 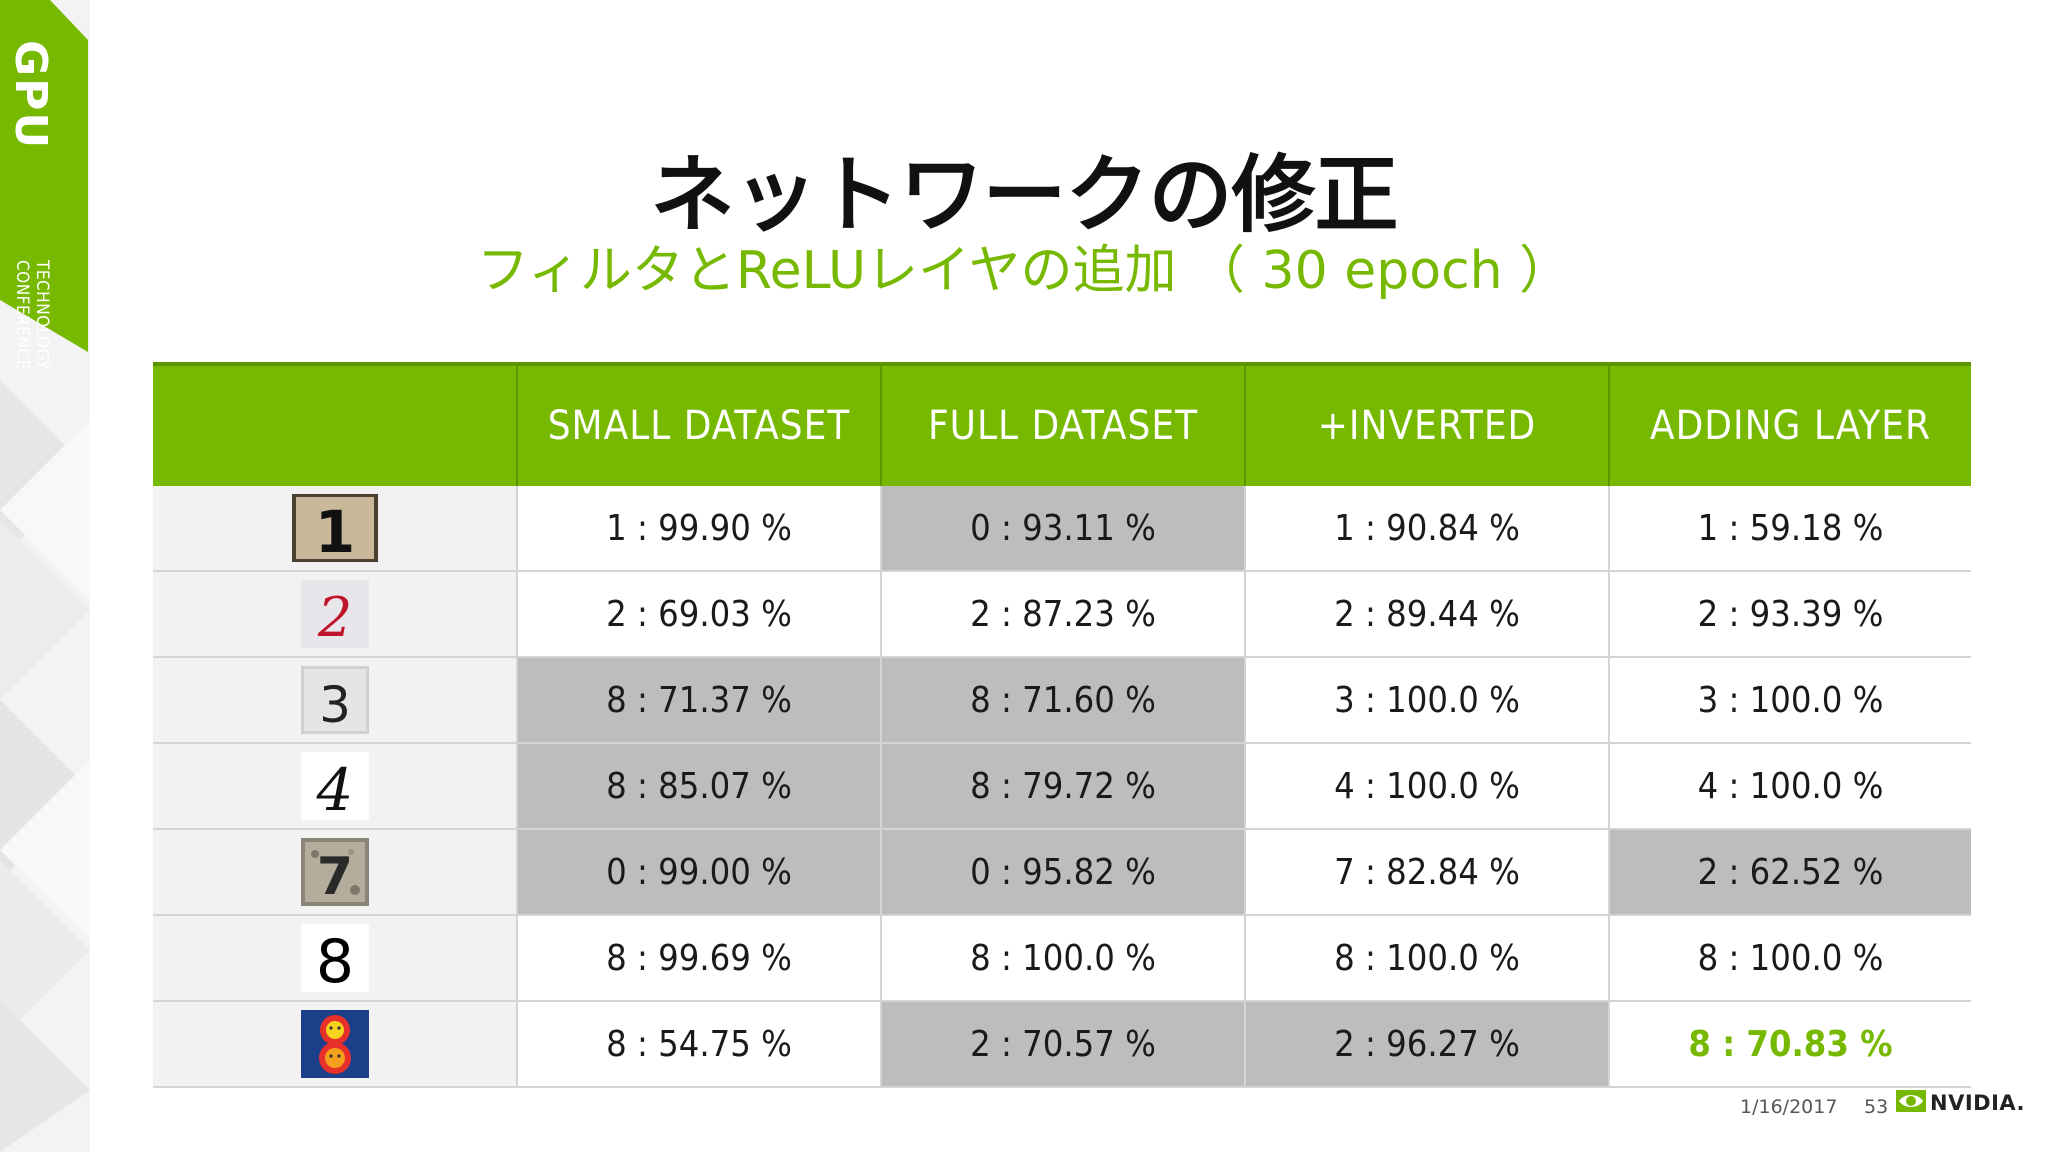 What do you see at coordinates (1789, 700) in the screenshot?
I see `cell-adding-layer: 3 : 100.0 %` at bounding box center [1789, 700].